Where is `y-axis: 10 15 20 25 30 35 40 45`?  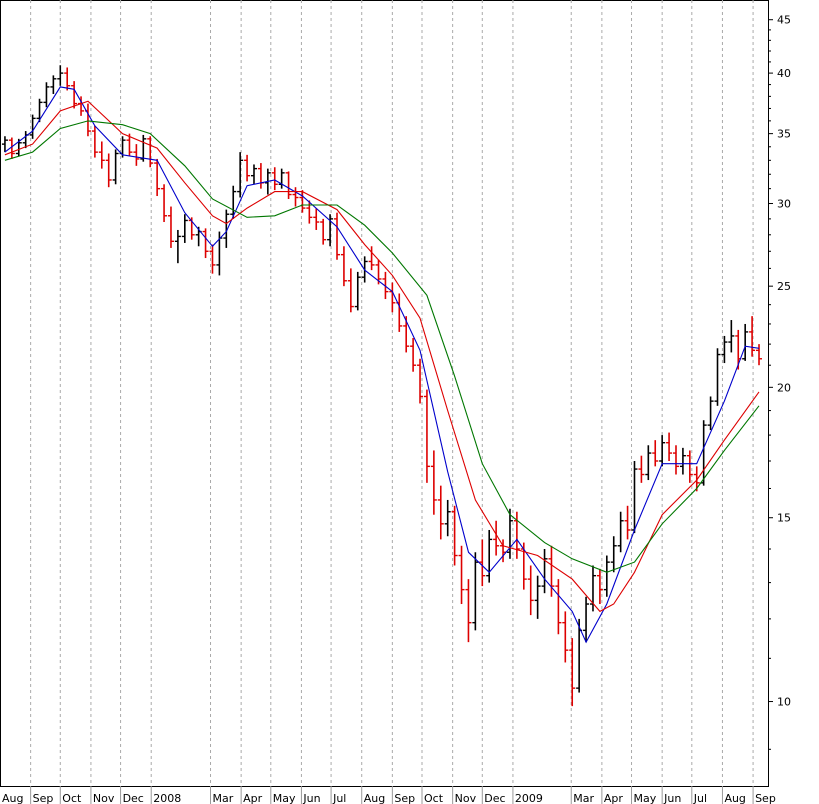
y-axis: 10 15 20 25 30 35 40 45 is located at coordinates (779, 382).